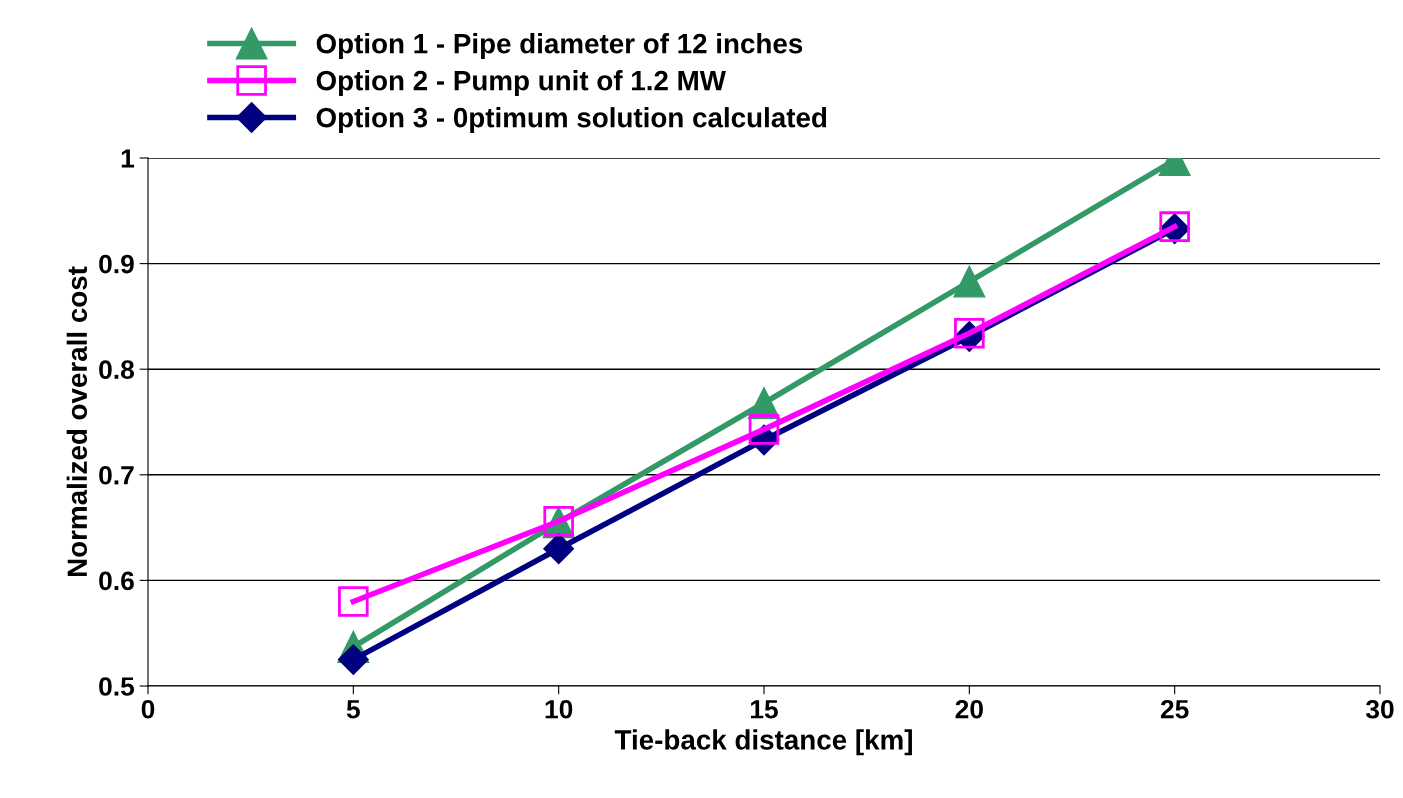 Image resolution: width=1403 pixels, height=798 pixels. What do you see at coordinates (148, 709) in the screenshot?
I see `x-tick-label: 0` at bounding box center [148, 709].